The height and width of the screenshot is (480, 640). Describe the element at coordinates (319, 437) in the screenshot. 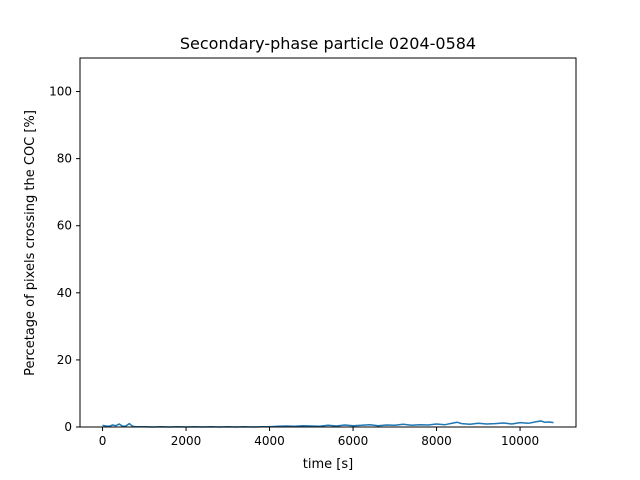

I see `x-axis-ticks: 0 2000 4000 6000 8000 10000` at that location.